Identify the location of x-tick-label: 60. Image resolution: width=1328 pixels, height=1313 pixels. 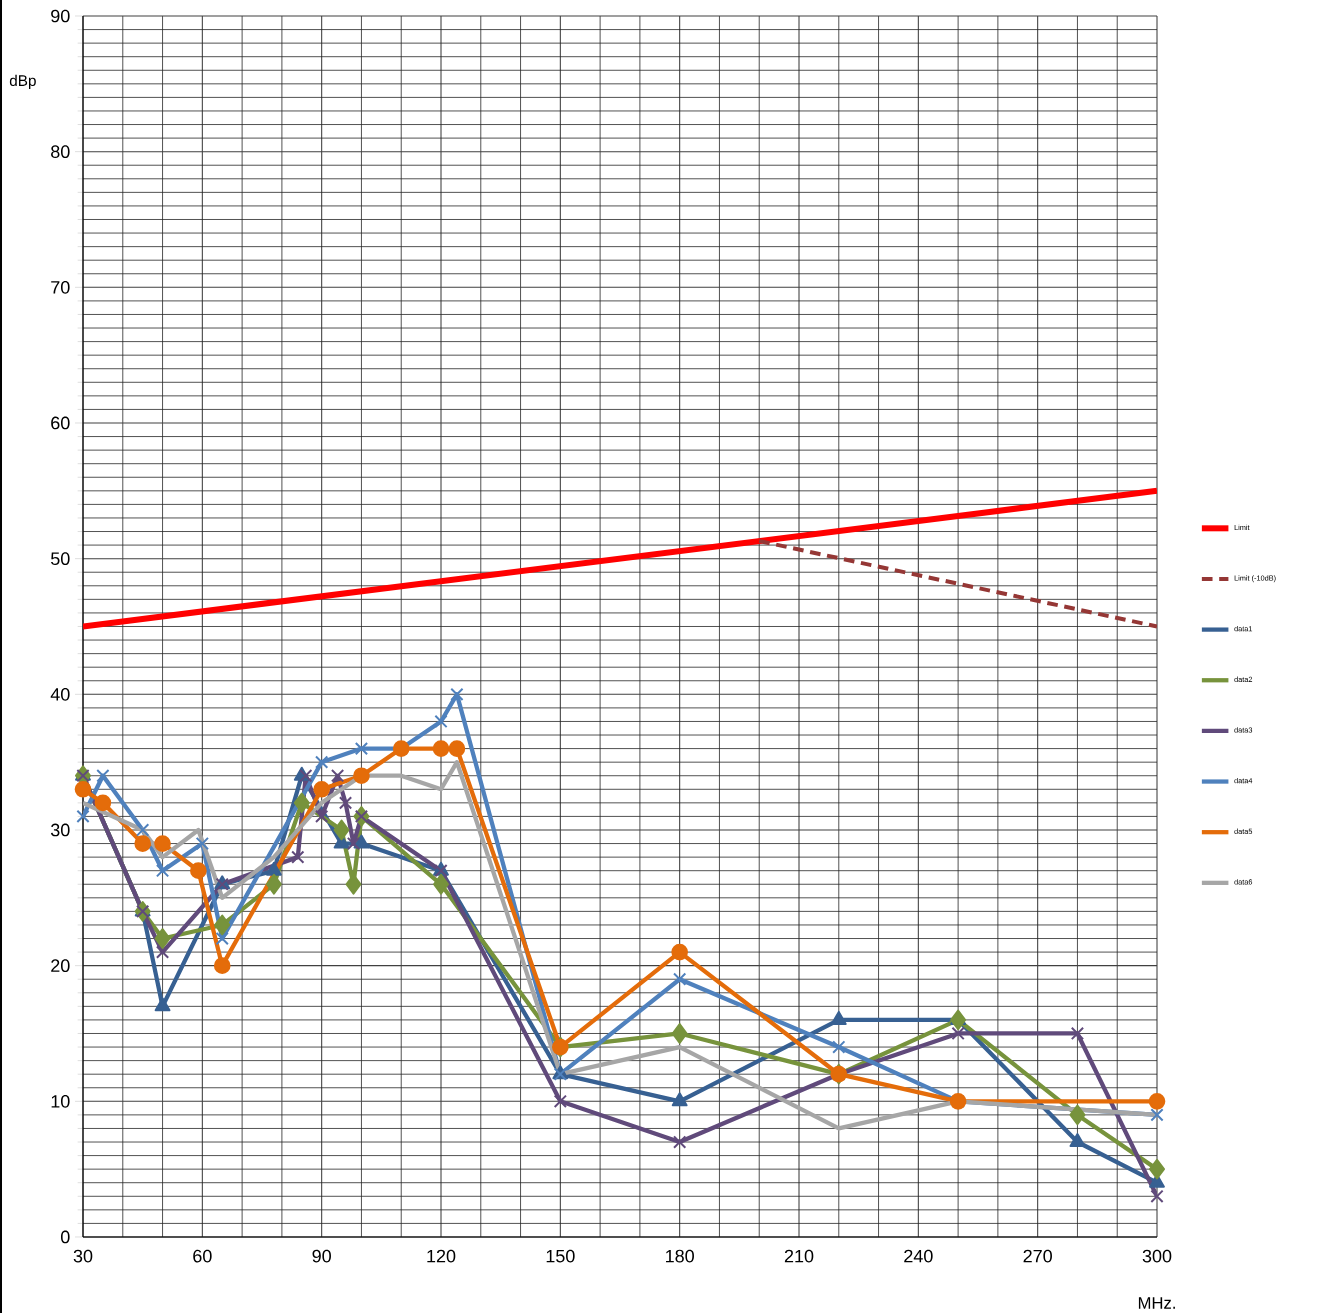
(202, 1256).